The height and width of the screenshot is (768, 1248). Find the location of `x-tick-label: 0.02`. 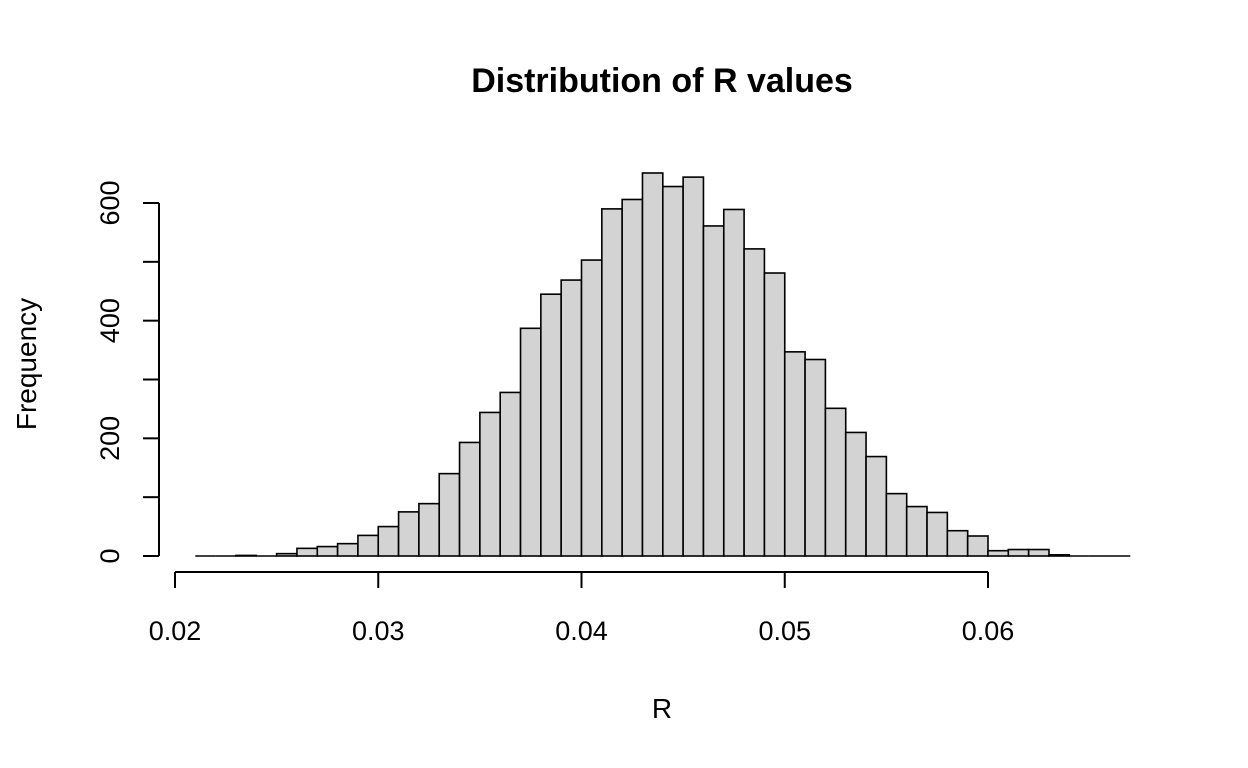

x-tick-label: 0.02 is located at coordinates (175, 631).